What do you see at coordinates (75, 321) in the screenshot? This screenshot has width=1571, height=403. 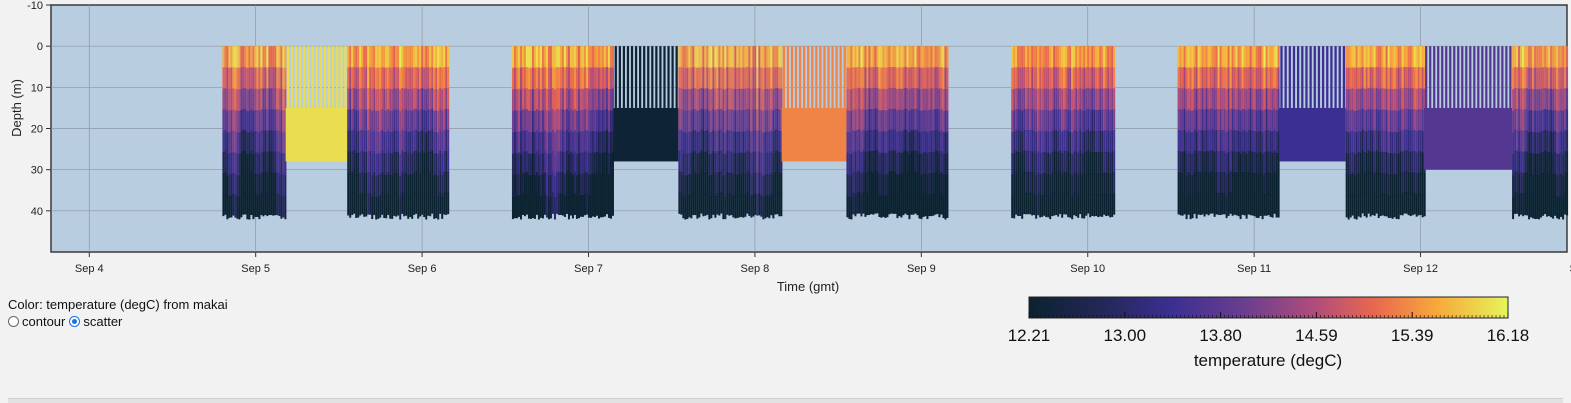 I see `scatter-radio` at bounding box center [75, 321].